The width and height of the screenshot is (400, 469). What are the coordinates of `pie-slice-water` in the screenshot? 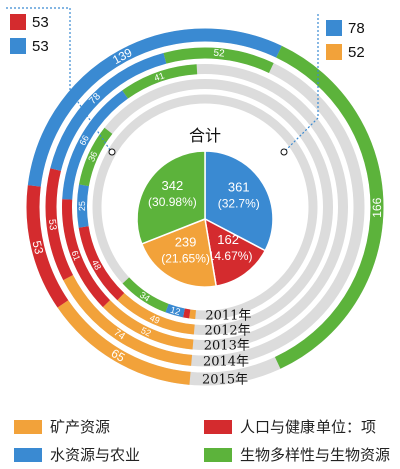 It's located at (239, 201).